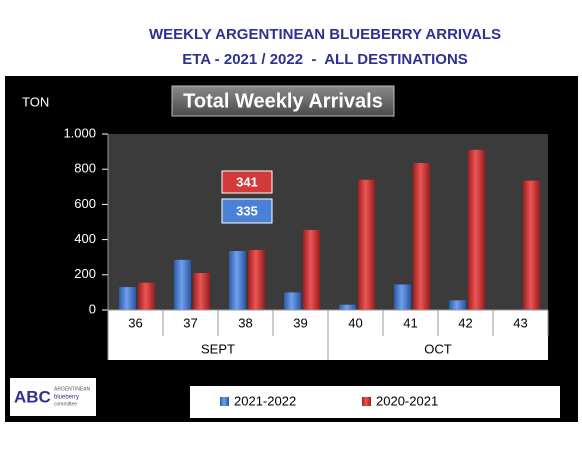  Describe the element at coordinates (72, 389) in the screenshot. I see `logo-text: ARGENTINEAN` at that location.